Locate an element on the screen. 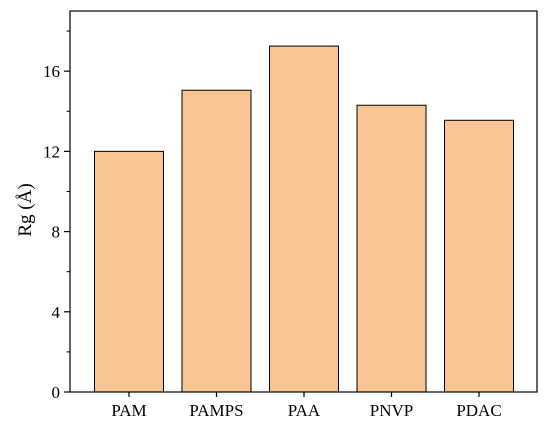 This screenshot has height=422, width=550. y-tick-label: 8 is located at coordinates (56, 232).